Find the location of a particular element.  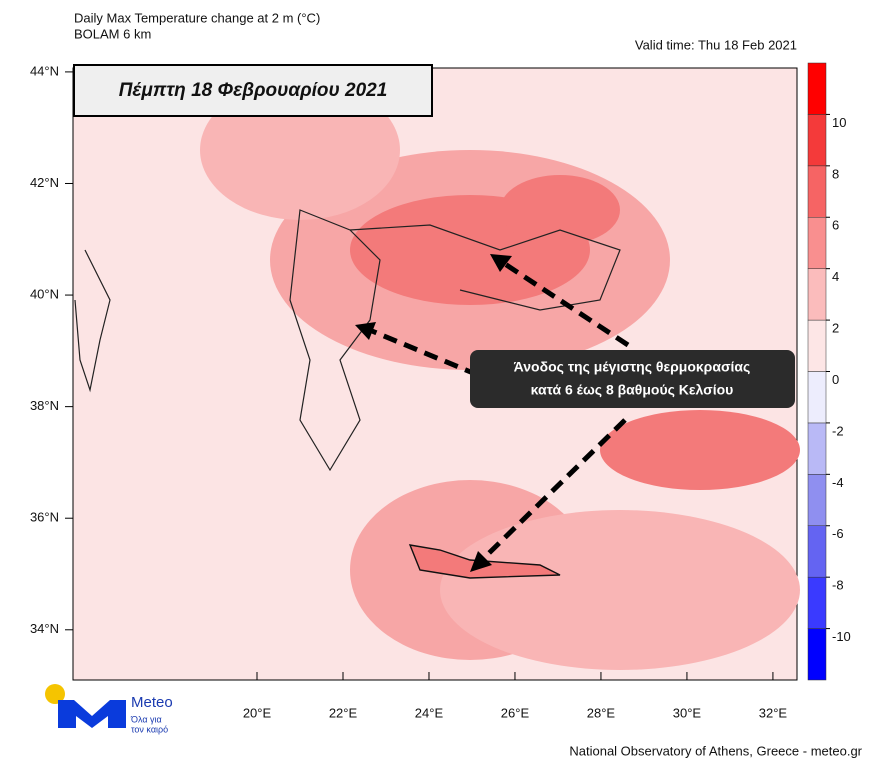

colorbar-label: 6 is located at coordinates (835, 225).